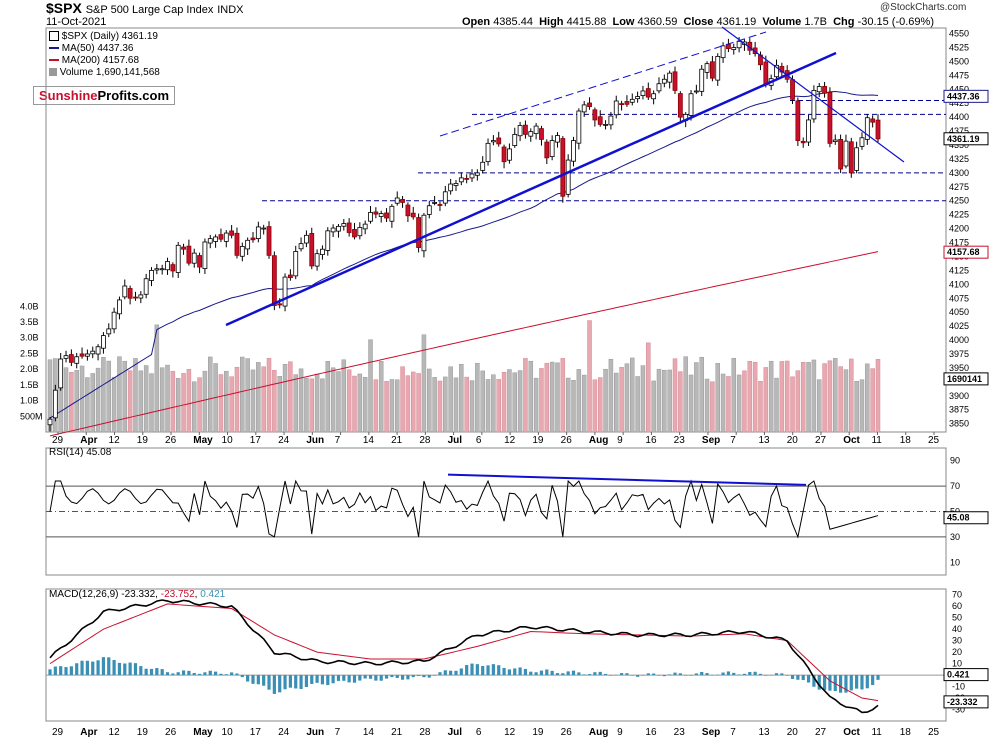 The width and height of the screenshot is (990, 744). What do you see at coordinates (711, 440) in the screenshot?
I see `x-axis-label: Sep` at bounding box center [711, 440].